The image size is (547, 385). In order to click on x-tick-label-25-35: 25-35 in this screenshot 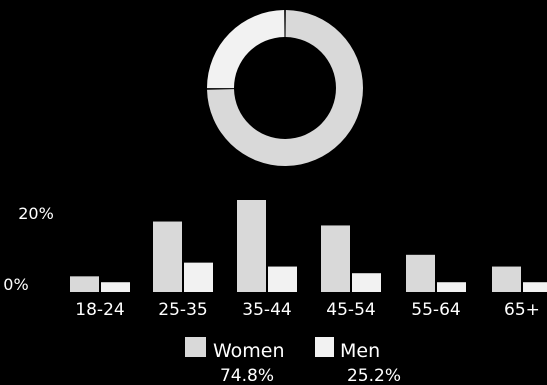, I will do `click(182, 310)`.